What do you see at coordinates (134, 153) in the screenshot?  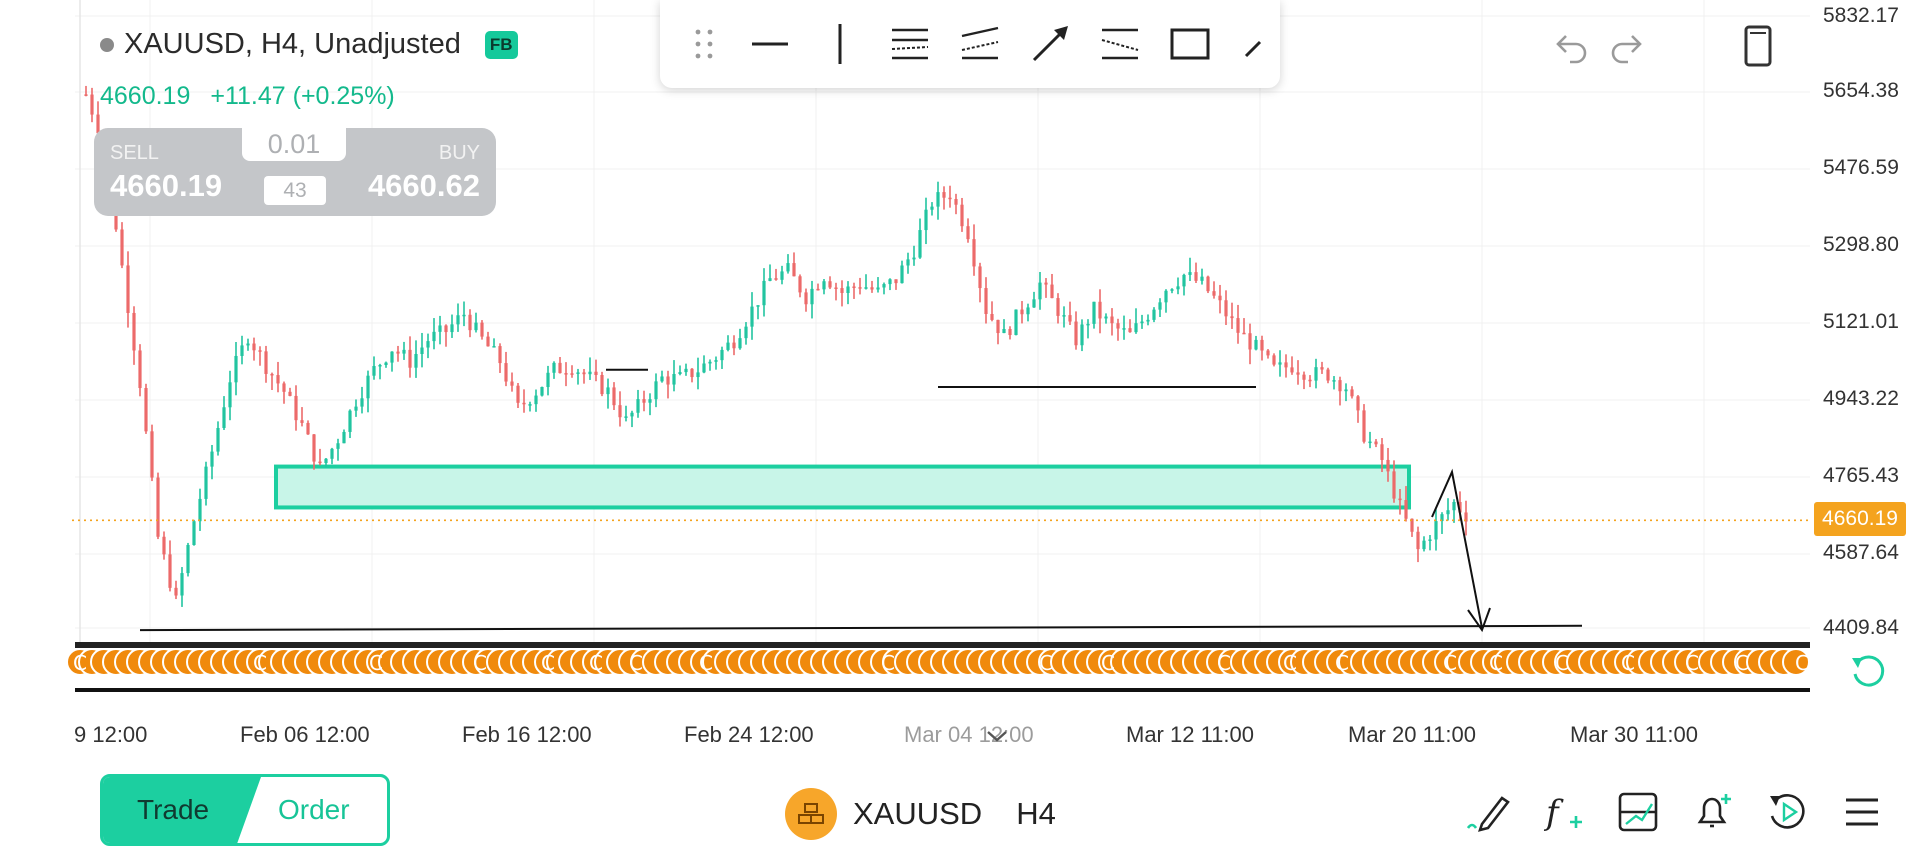 I see `sell-label: SELL` at bounding box center [134, 153].